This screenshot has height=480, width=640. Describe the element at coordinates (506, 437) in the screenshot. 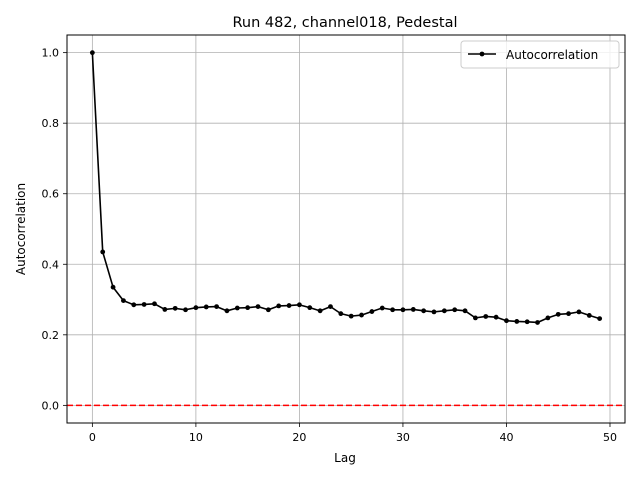

I see `x-tick-label: 40` at that location.